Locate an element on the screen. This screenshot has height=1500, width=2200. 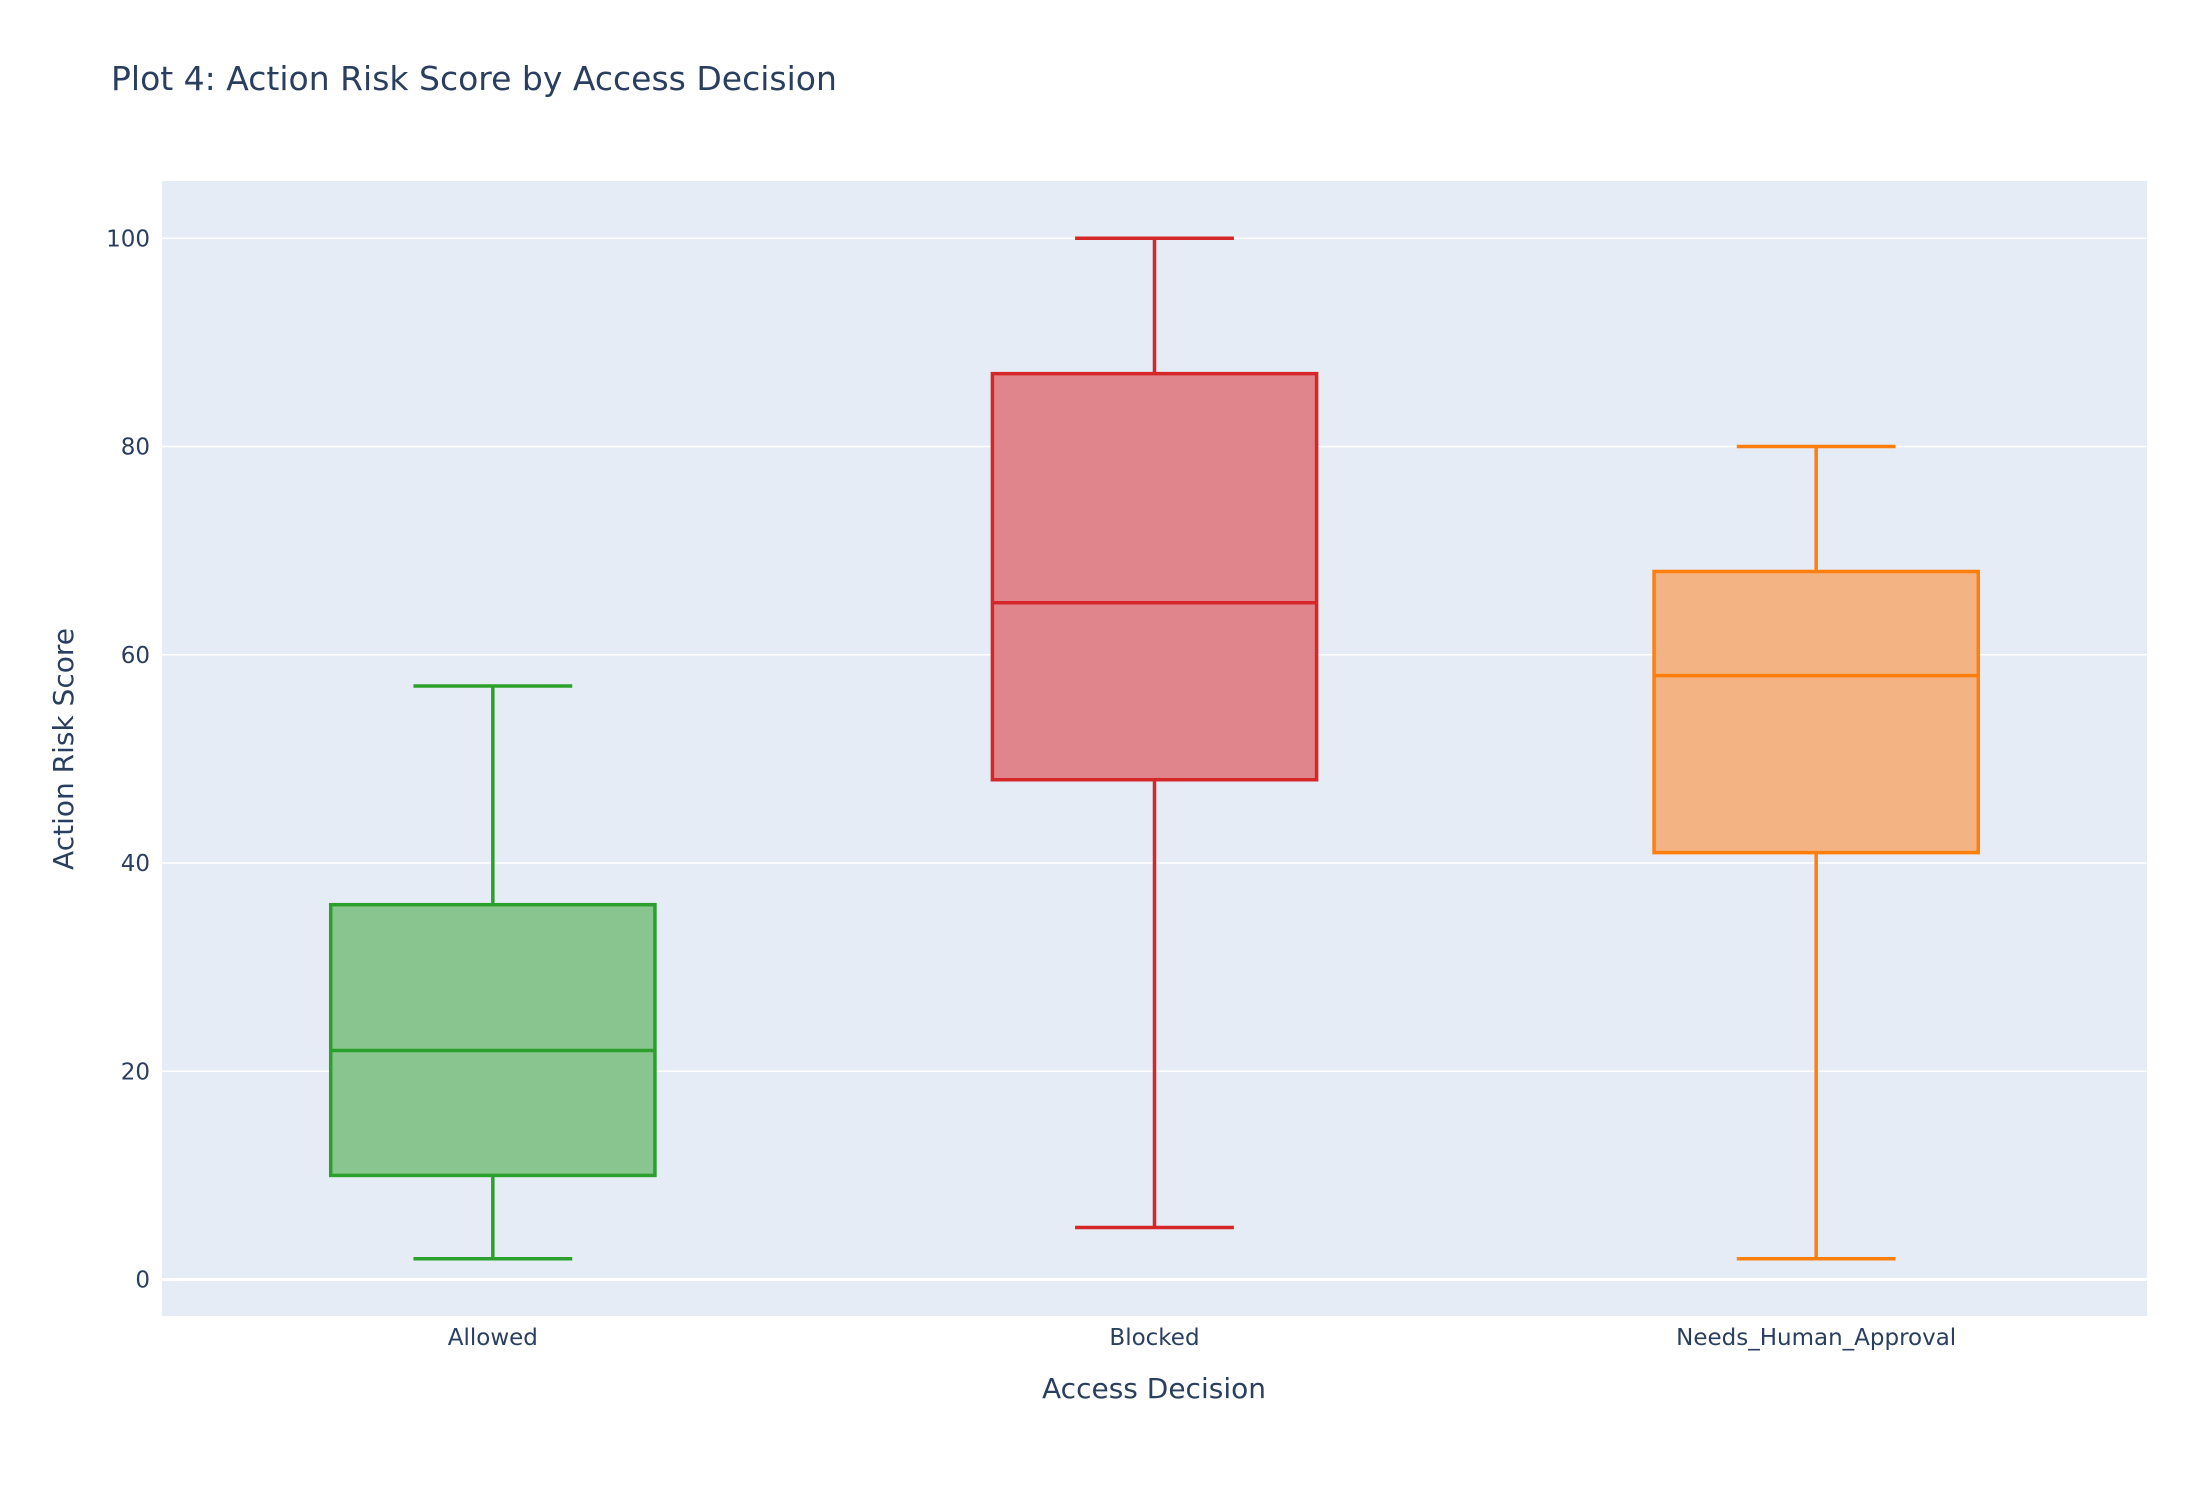
y-tick-label: 20 is located at coordinates (135, 1072).